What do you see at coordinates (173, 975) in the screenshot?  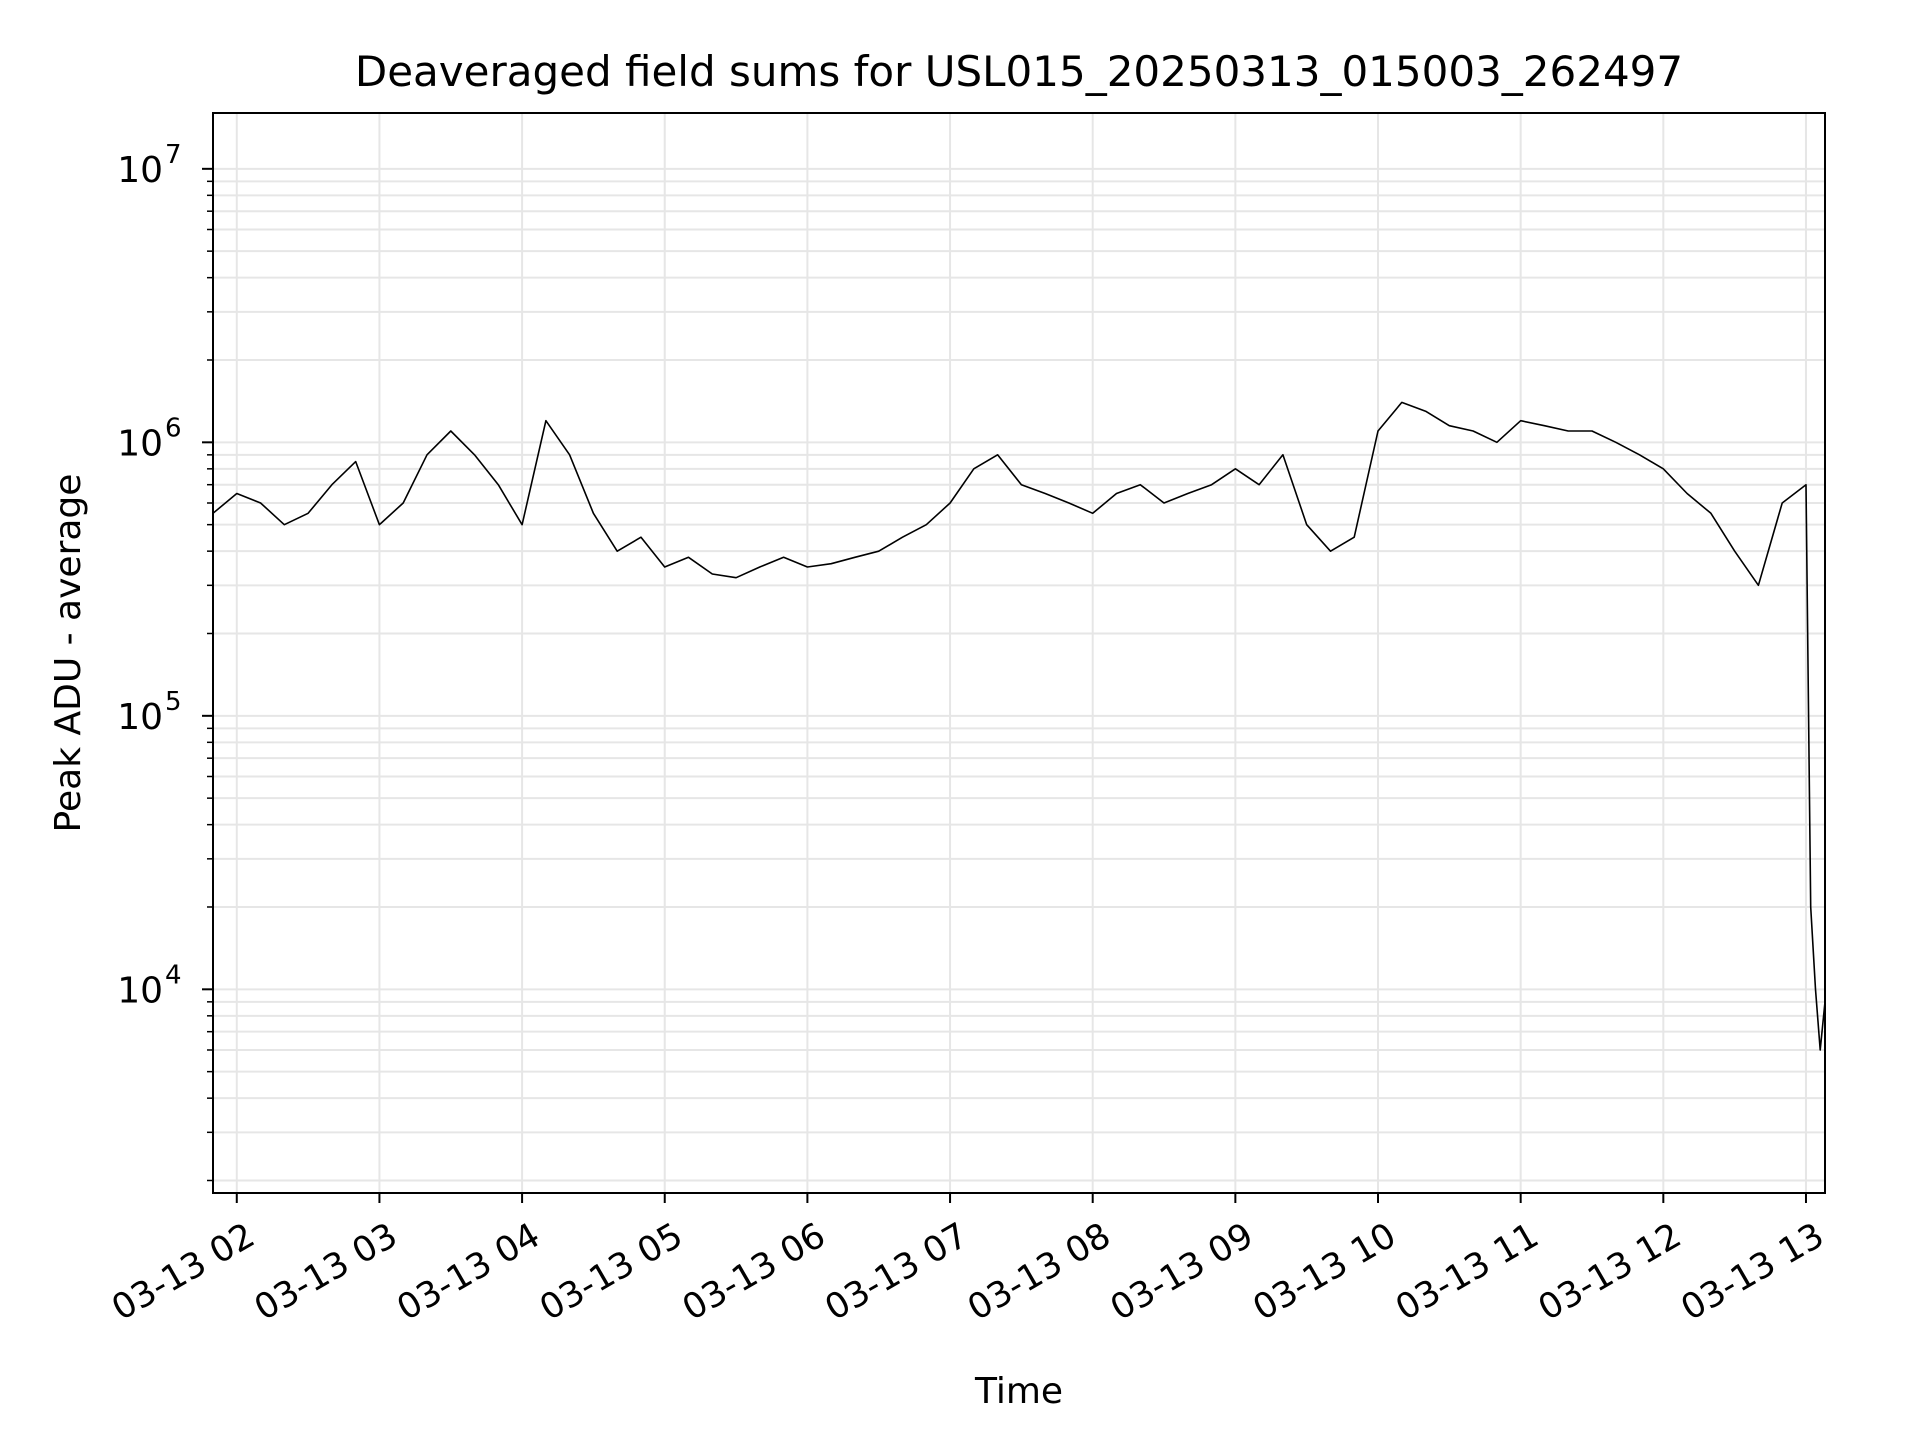 I see `y-tick-exponent: 4` at bounding box center [173, 975].